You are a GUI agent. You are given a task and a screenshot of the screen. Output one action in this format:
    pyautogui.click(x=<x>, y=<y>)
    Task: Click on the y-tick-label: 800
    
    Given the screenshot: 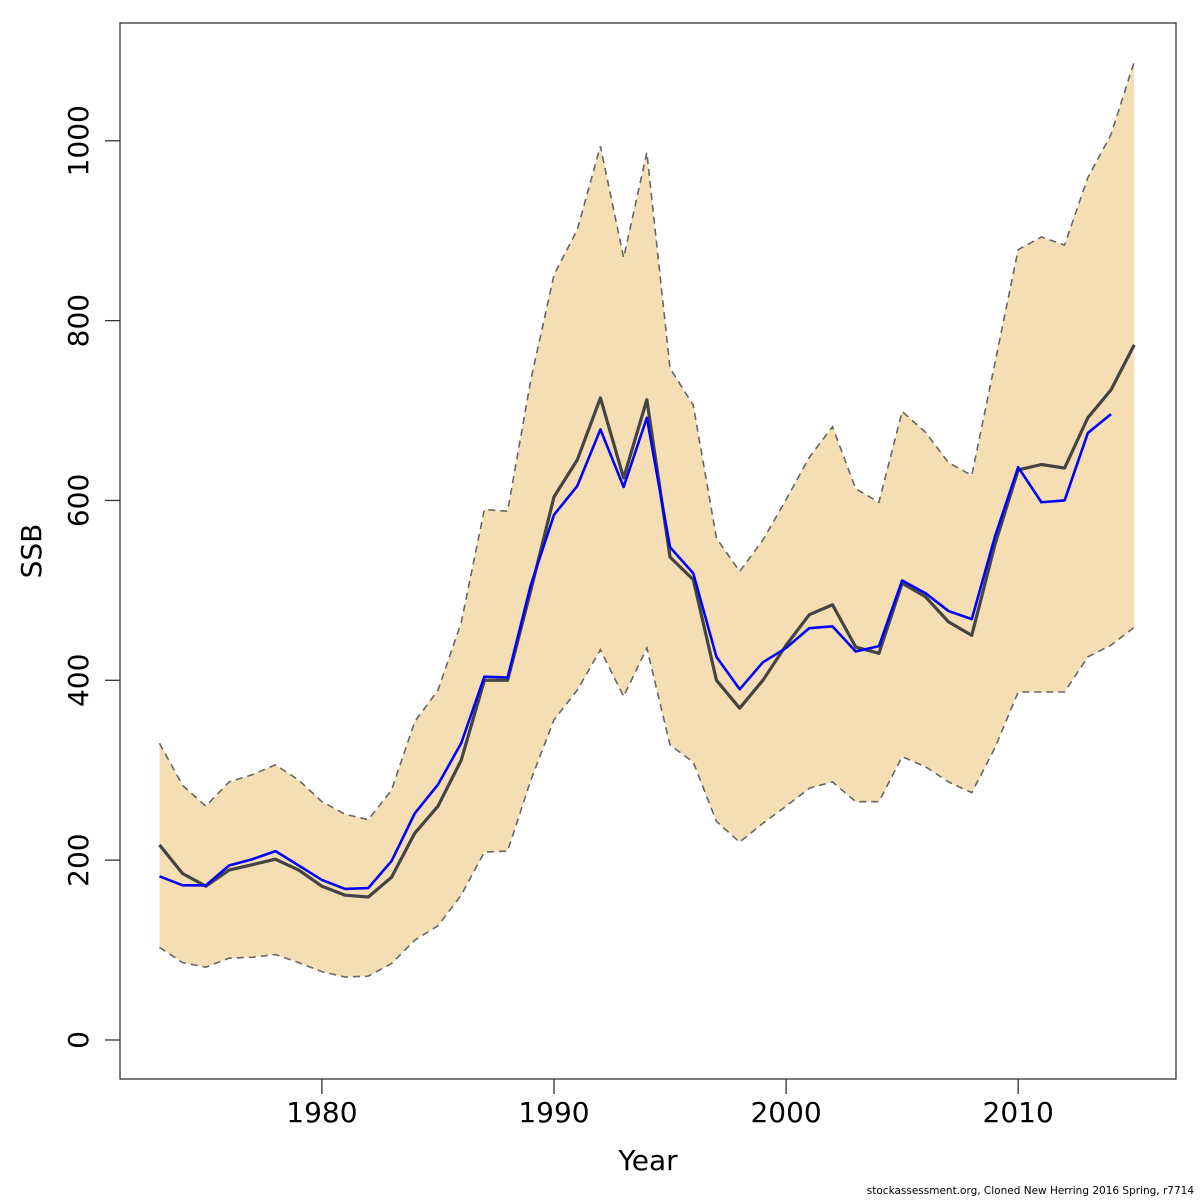 What is the action you would take?
    pyautogui.click(x=78, y=320)
    